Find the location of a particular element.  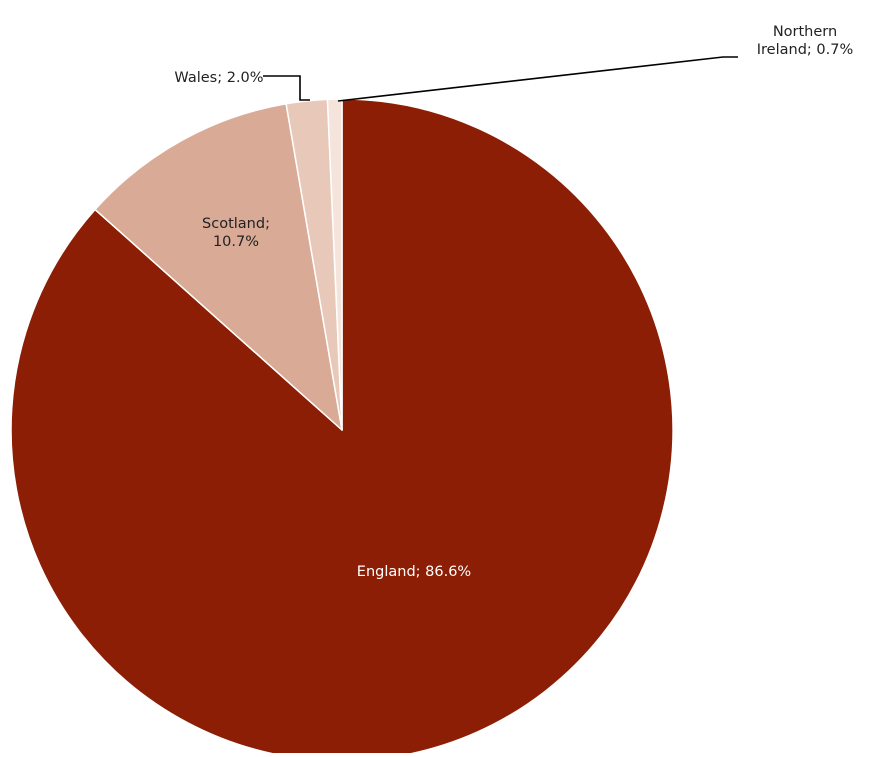

pie-slice-scotland is located at coordinates (218, 267).